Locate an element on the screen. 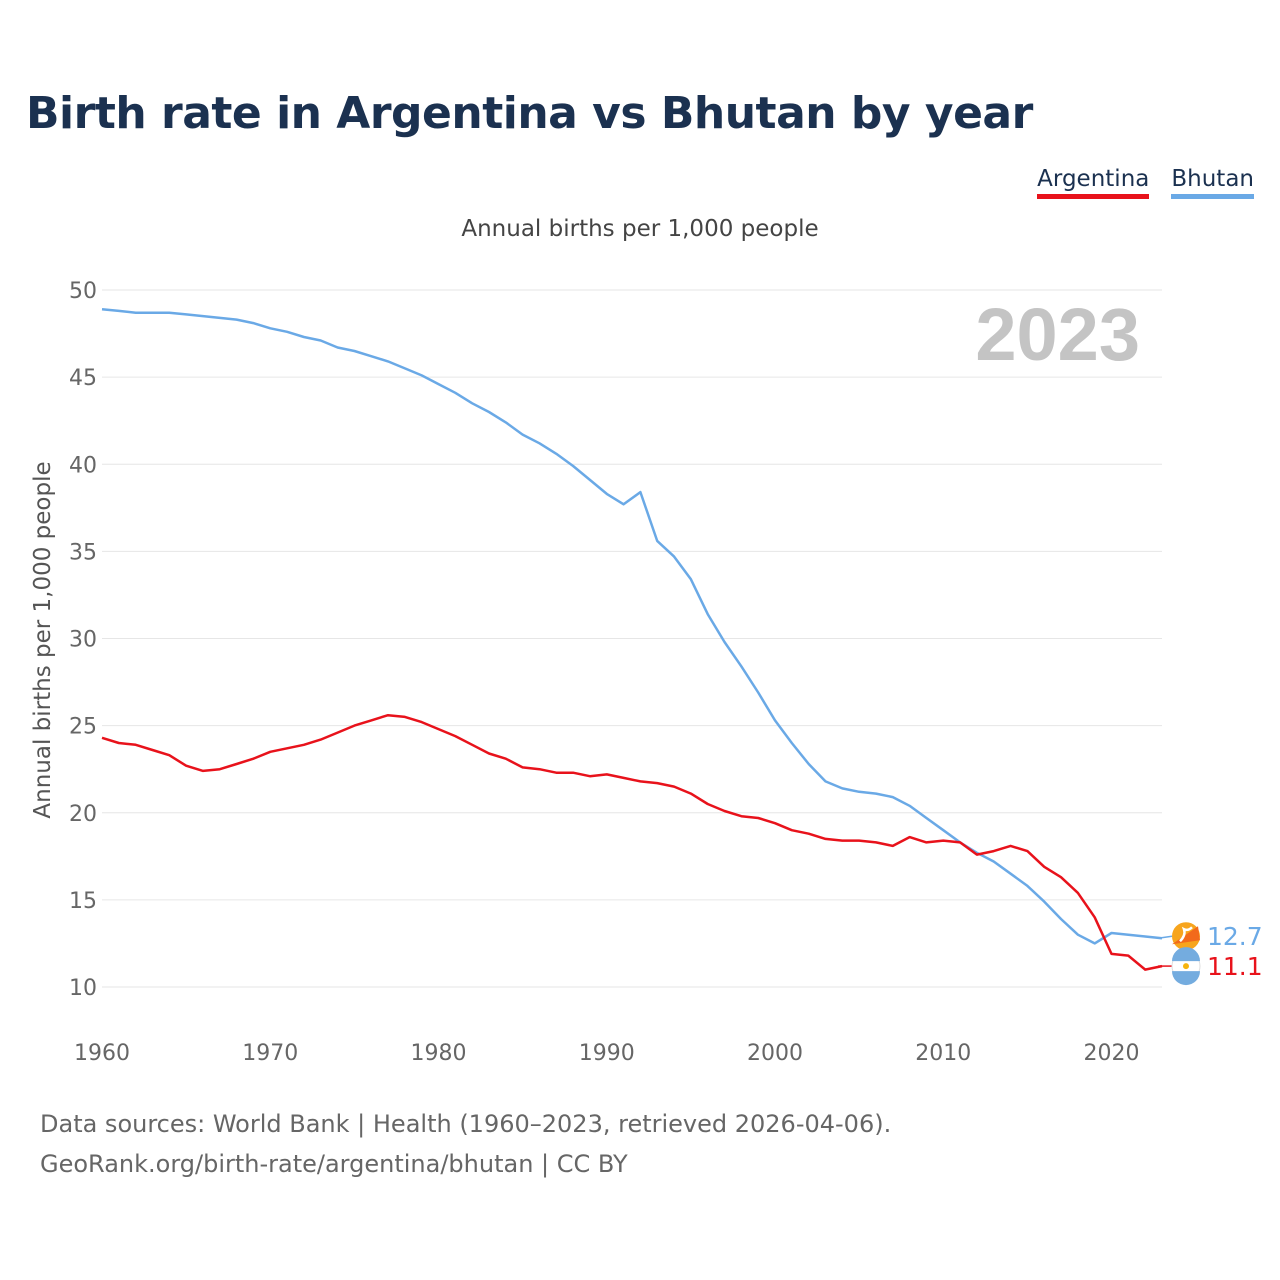 This screenshot has width=1280, height=1280. x-tick-label: 1980 is located at coordinates (439, 1053).